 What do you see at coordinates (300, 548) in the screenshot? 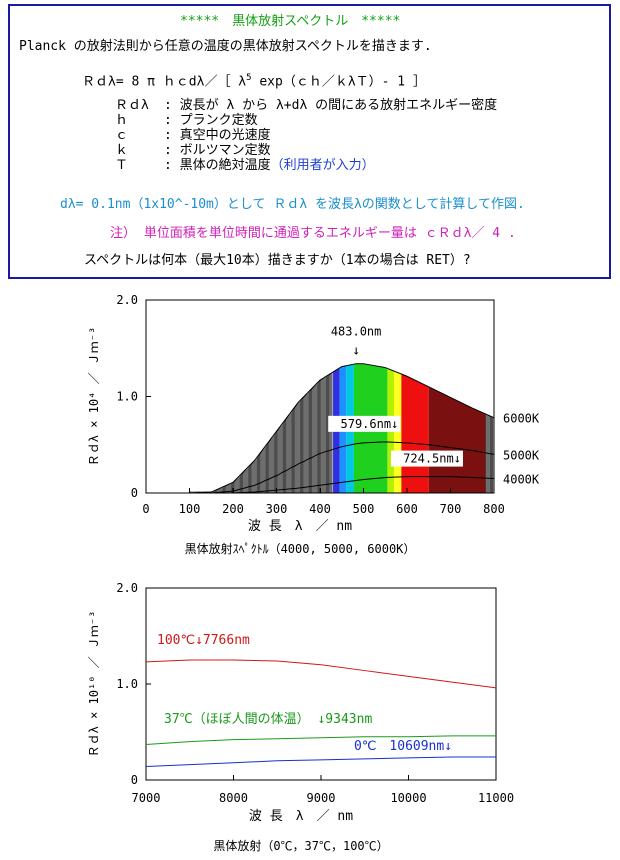
I see `chart-caption: 黒体放射ｽﾍﾟｸﾄﾙ（4000, 5000, 6000K）` at bounding box center [300, 548].